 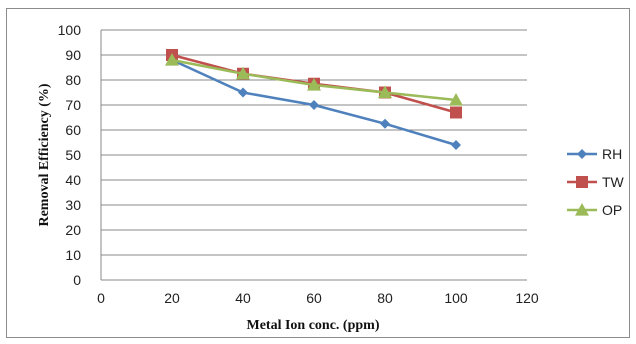 What do you see at coordinates (582, 154) in the screenshot?
I see `legend-marker-rh` at bounding box center [582, 154].